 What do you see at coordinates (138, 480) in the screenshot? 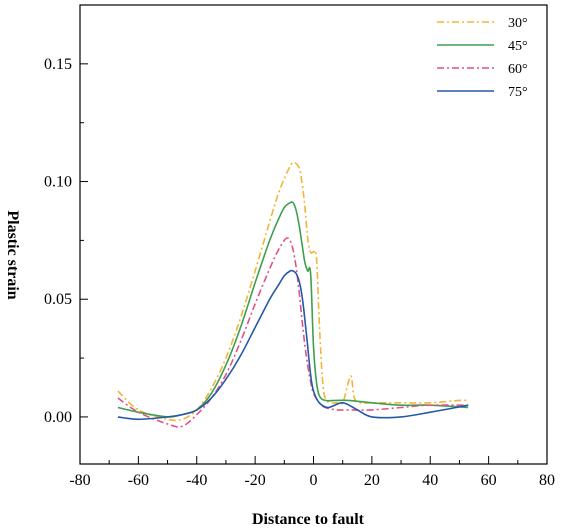
I see `x-tick-label: -60` at bounding box center [138, 480].